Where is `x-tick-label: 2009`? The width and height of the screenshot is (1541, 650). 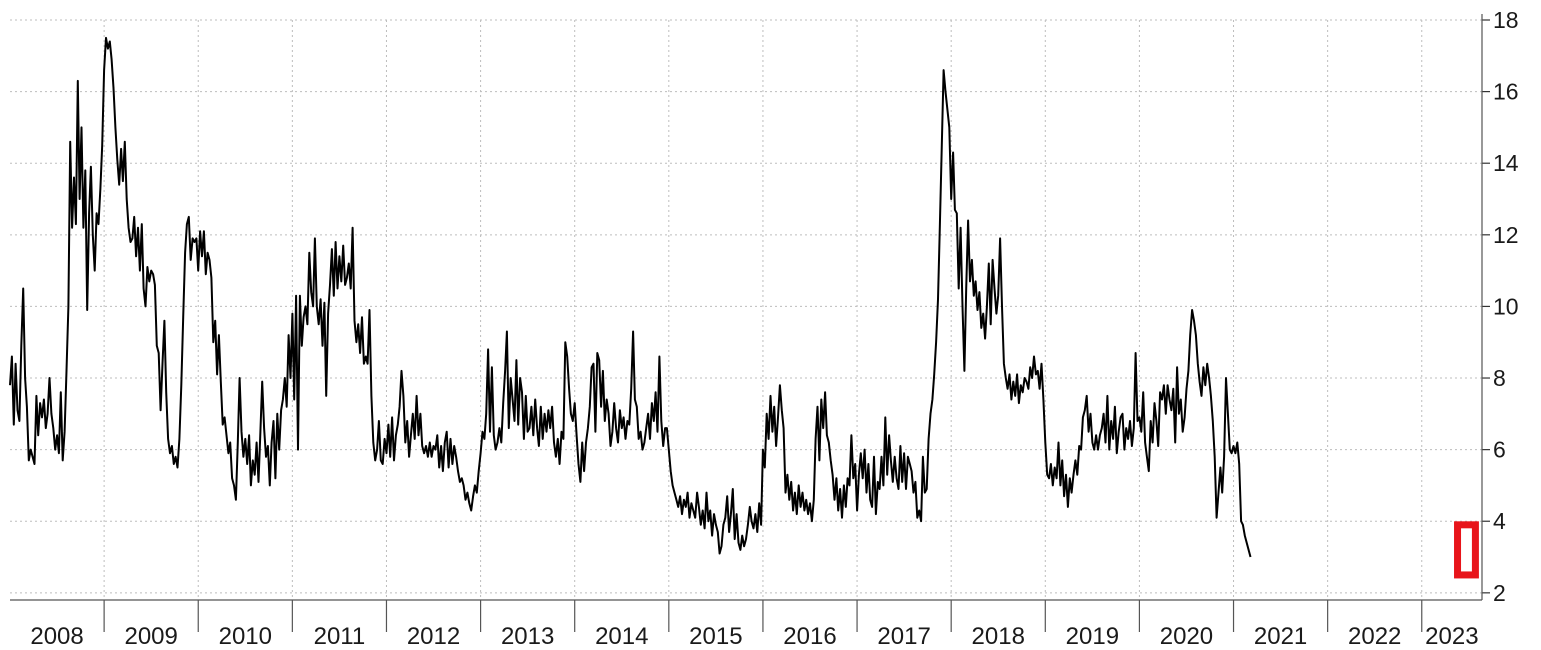
x-tick-label: 2009 is located at coordinates (150, 636).